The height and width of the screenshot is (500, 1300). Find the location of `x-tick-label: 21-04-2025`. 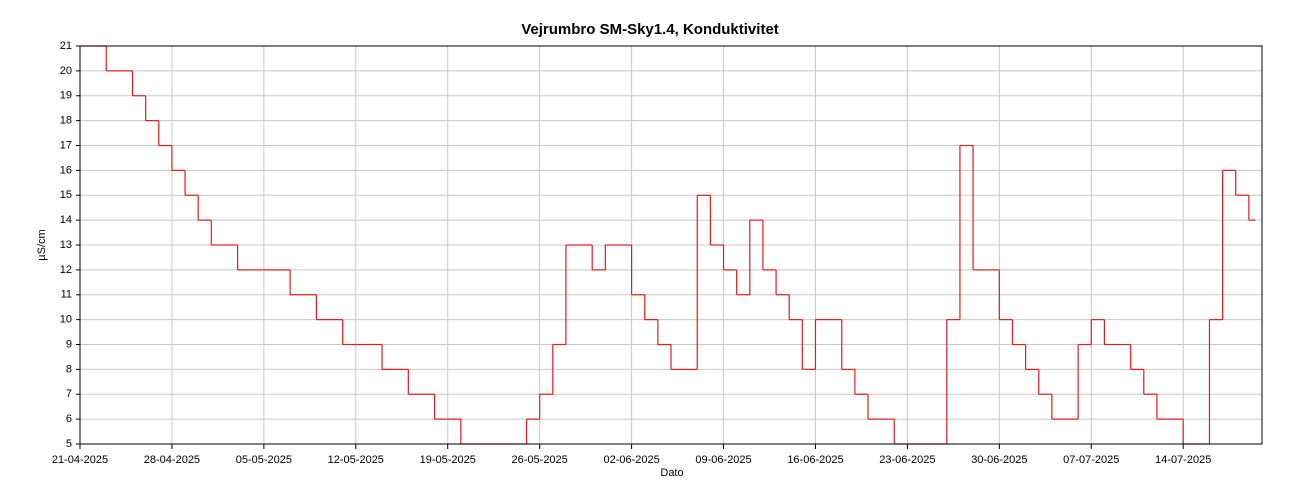

x-tick-label: 21-04-2025 is located at coordinates (80, 460).